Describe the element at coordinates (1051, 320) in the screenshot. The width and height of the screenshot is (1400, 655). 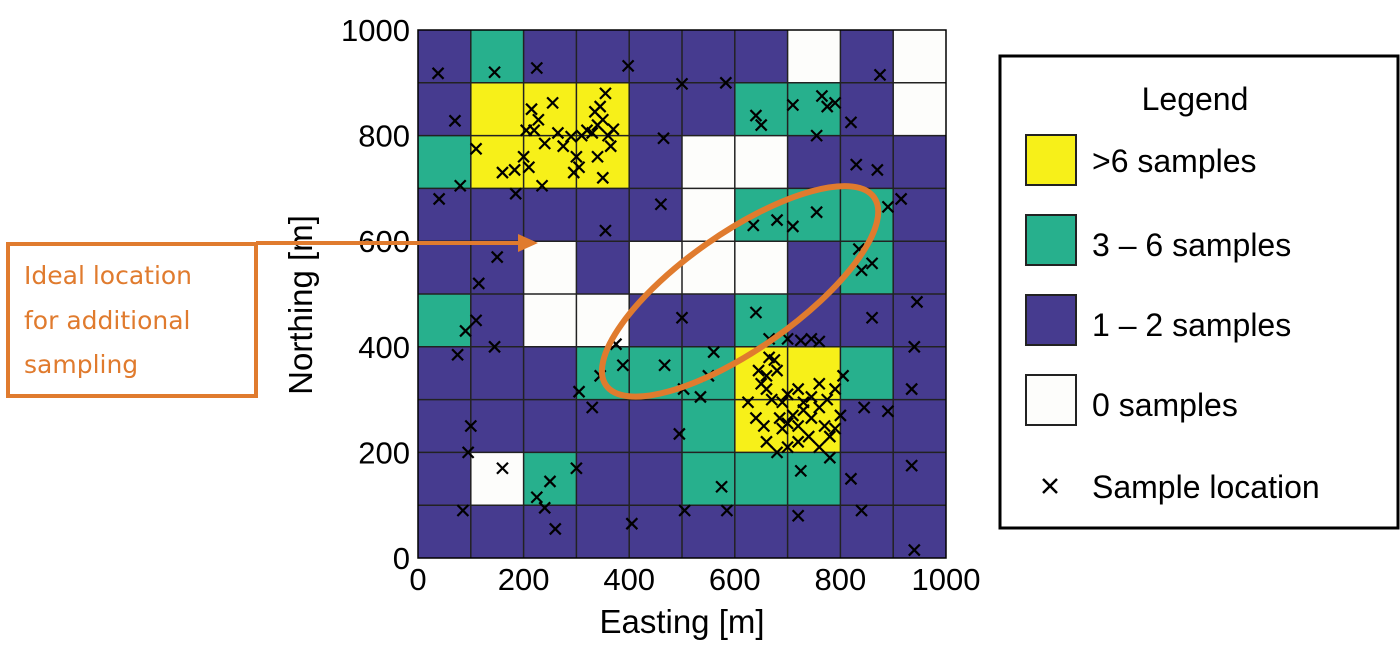
I see `legend-swatch-1to2` at that location.